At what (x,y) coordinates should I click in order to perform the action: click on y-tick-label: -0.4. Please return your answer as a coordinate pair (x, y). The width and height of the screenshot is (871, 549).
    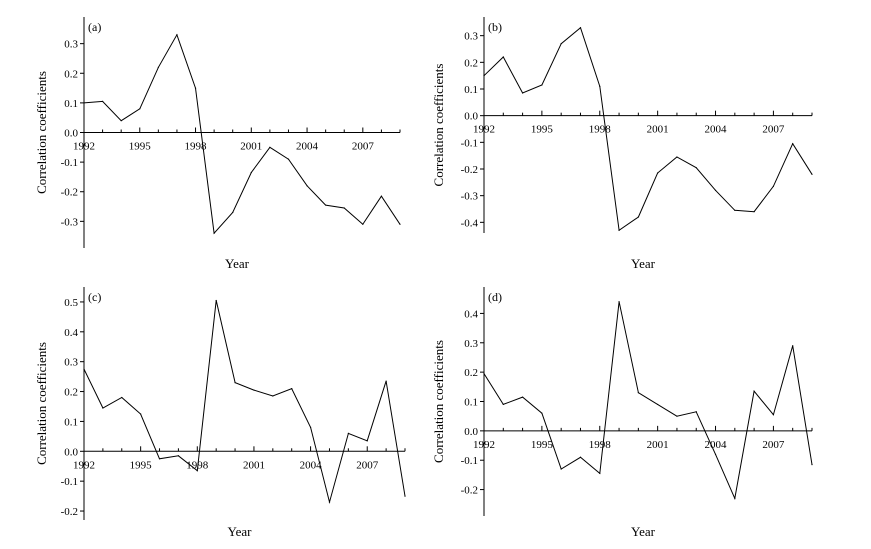
    Looking at the image, I should click on (470, 223).